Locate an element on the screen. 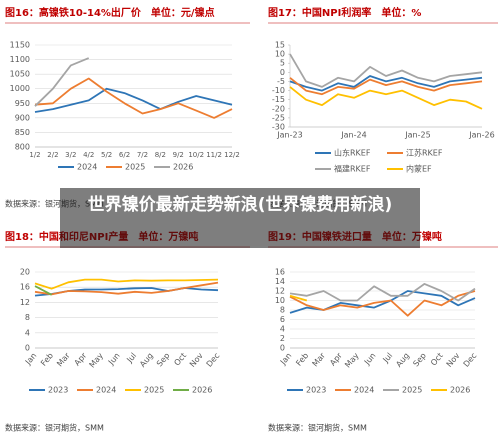 The image size is (500, 441). y-tick-label: 800 is located at coordinates (22, 147).